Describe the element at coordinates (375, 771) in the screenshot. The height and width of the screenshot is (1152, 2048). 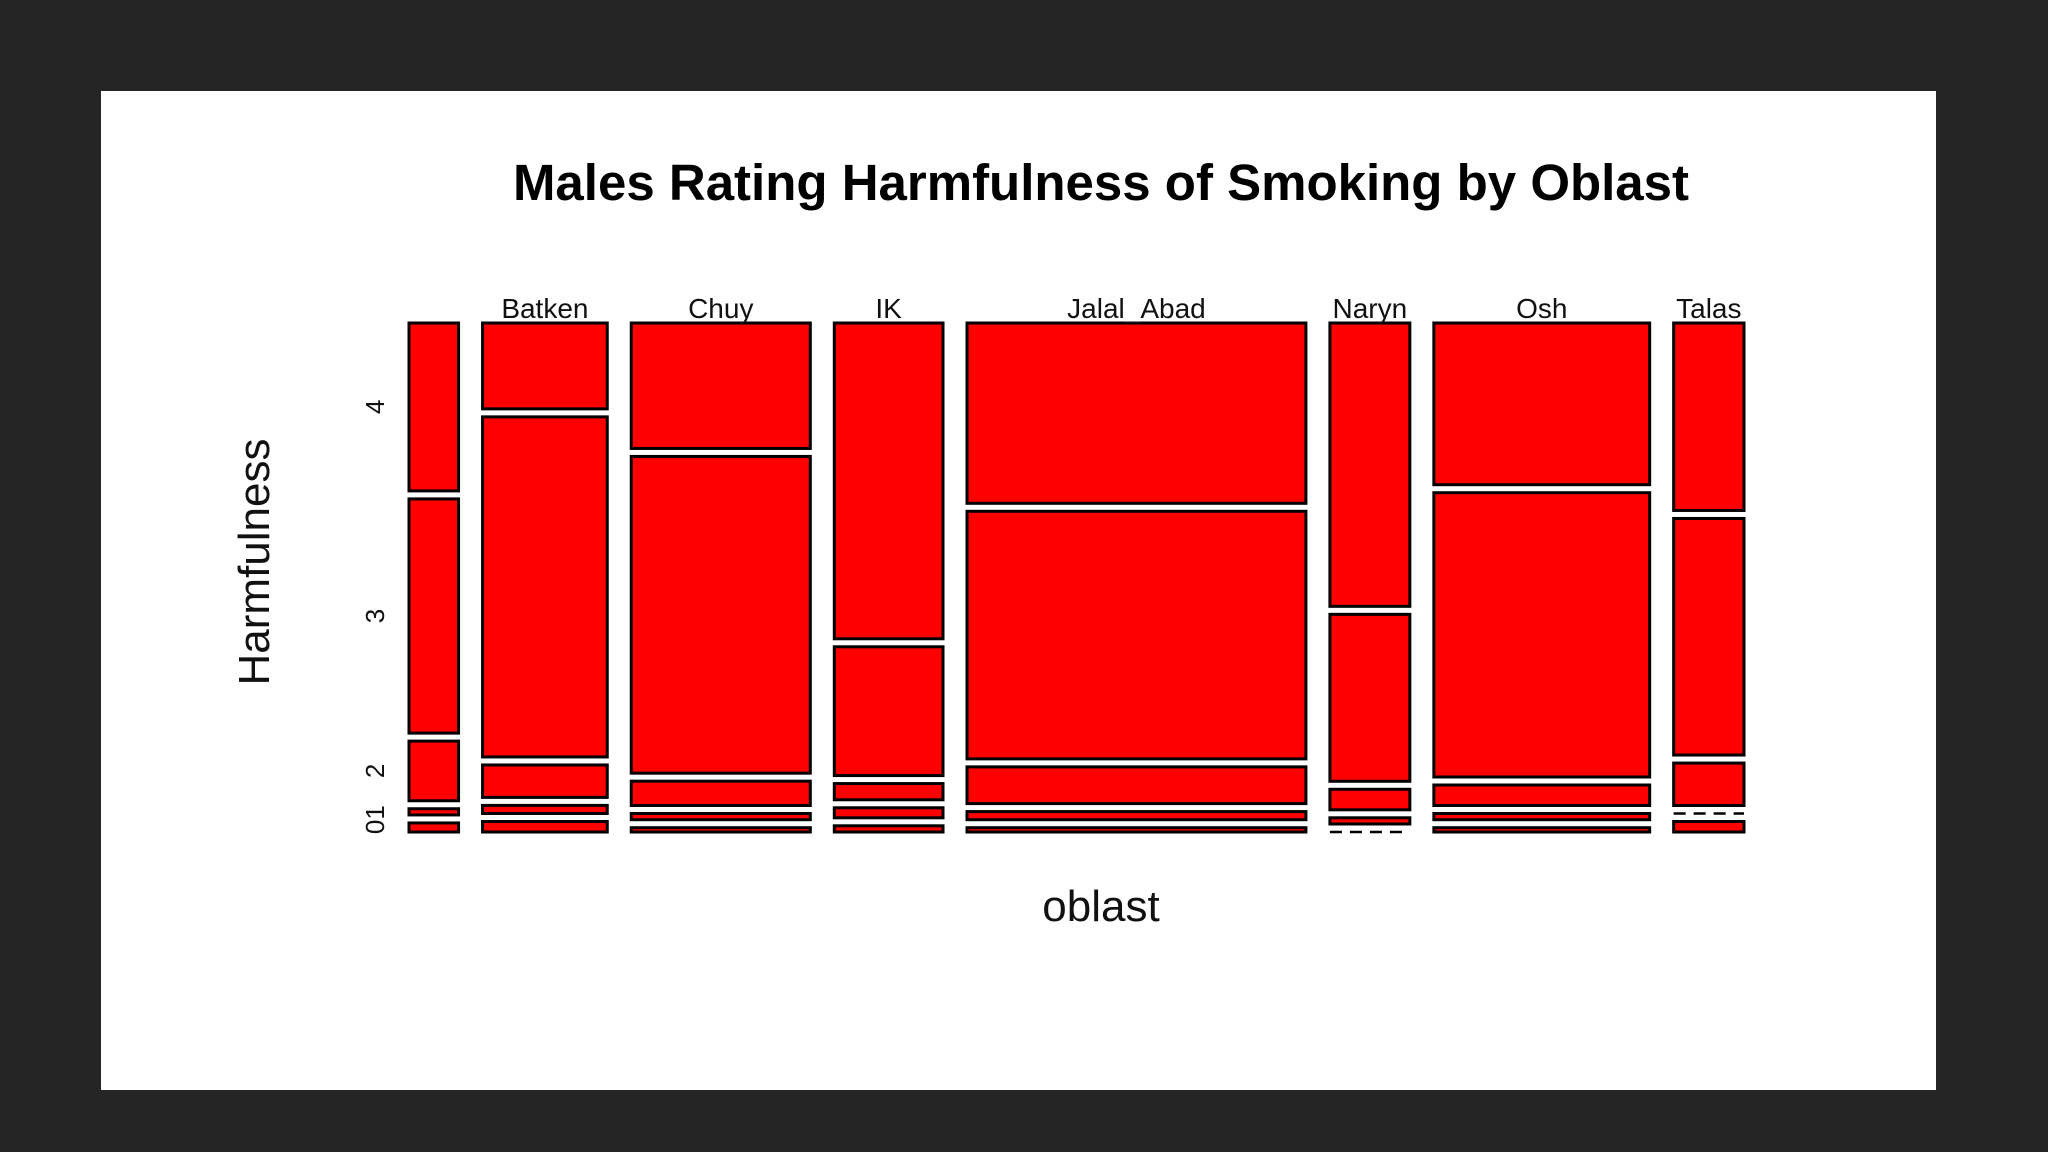
I see `y-tick-label: 2` at that location.